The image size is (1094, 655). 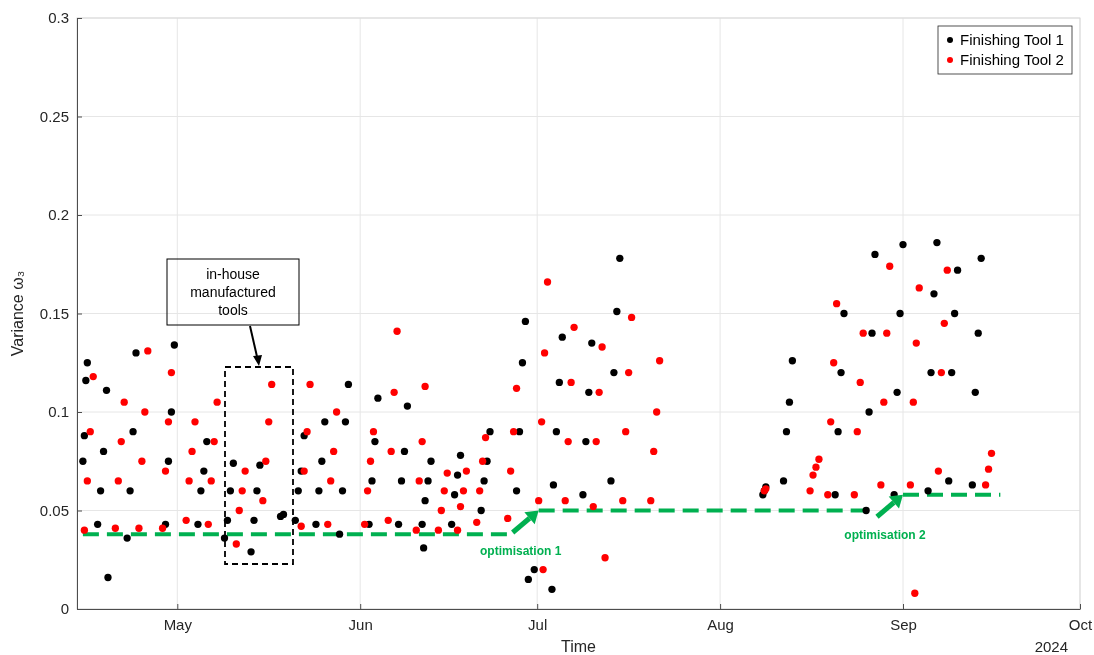 What do you see at coordinates (58, 412) in the screenshot?
I see `y-tick-label: 0.1` at bounding box center [58, 412].